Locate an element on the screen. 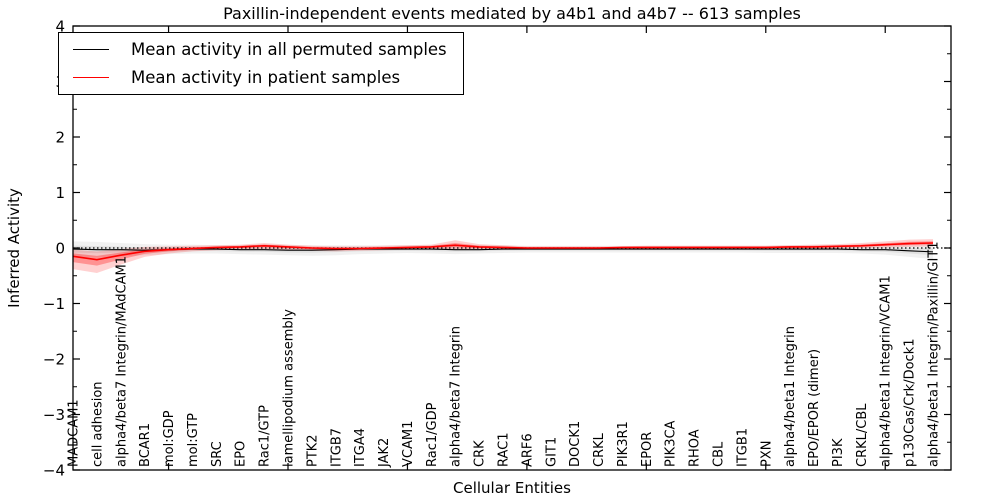 This screenshot has height=500, width=1000. x-category-label: CRKL/CBL is located at coordinates (862, 435).